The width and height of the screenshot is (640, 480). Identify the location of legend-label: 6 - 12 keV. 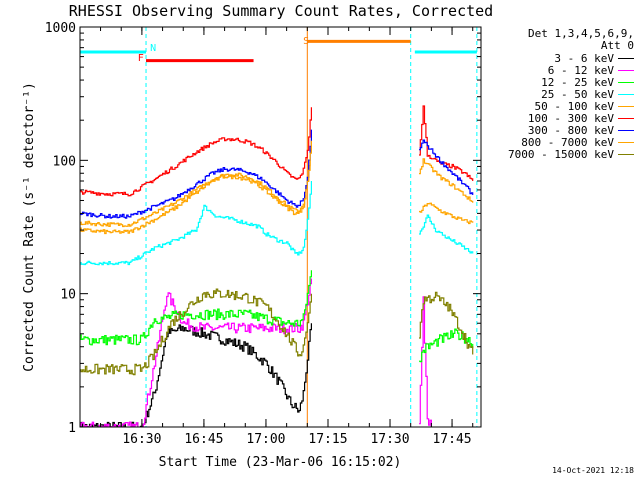
(580, 70).